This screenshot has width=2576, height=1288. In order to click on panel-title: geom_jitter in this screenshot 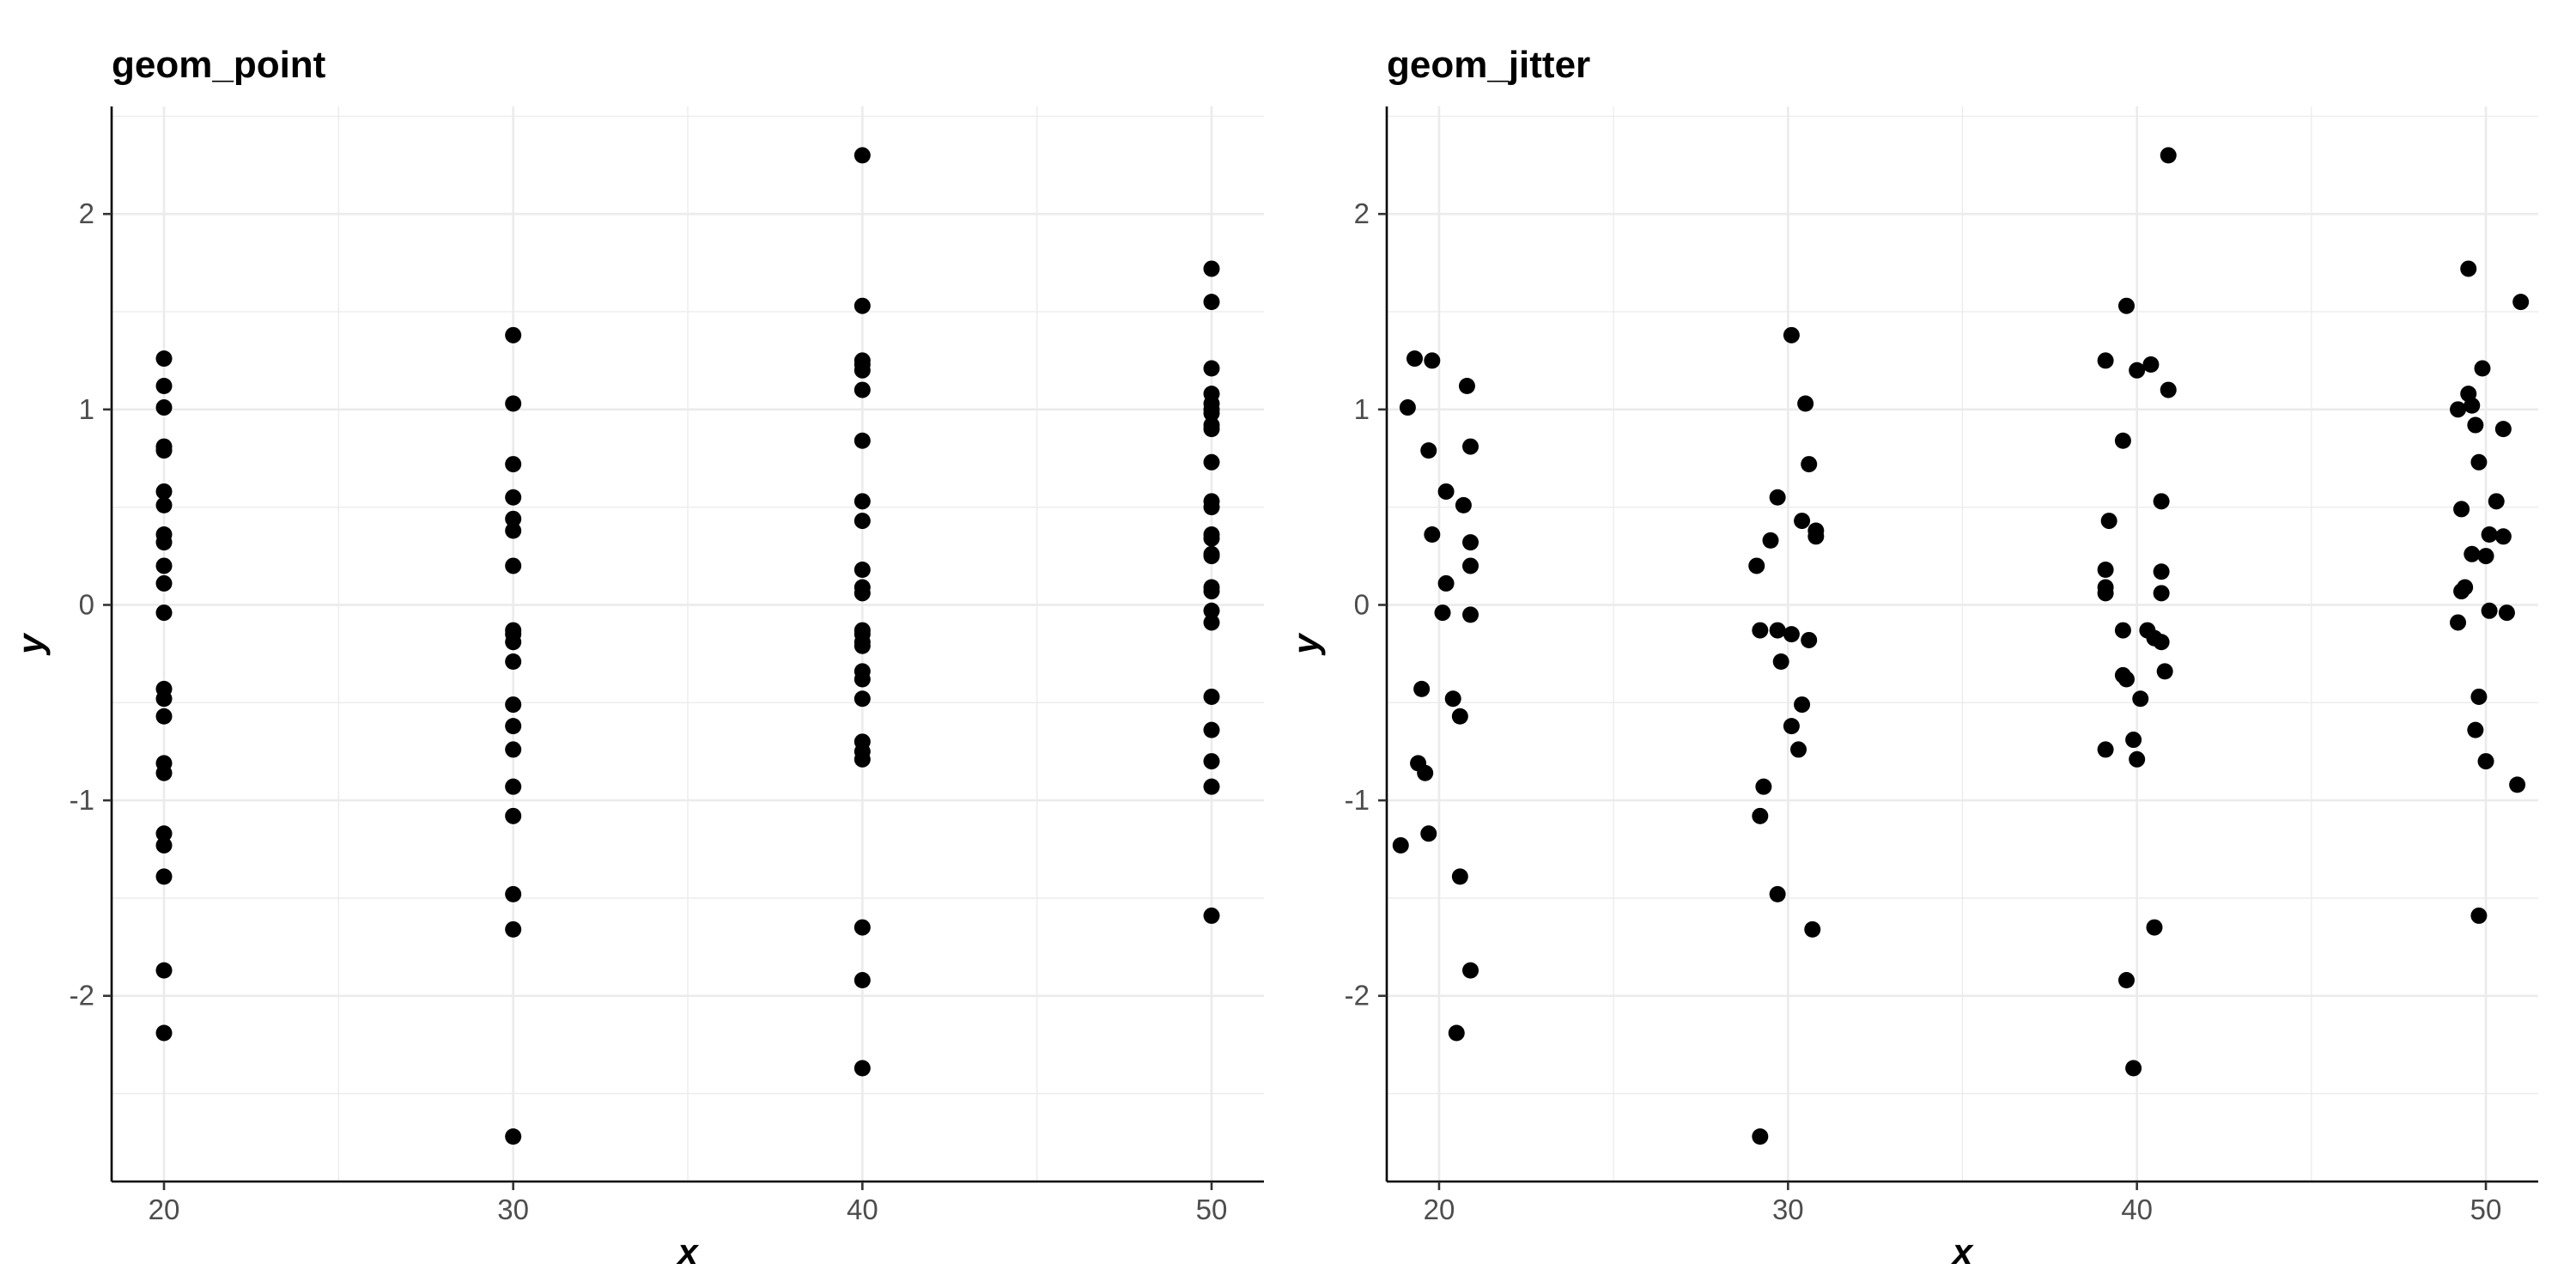, I will do `click(1488, 65)`.